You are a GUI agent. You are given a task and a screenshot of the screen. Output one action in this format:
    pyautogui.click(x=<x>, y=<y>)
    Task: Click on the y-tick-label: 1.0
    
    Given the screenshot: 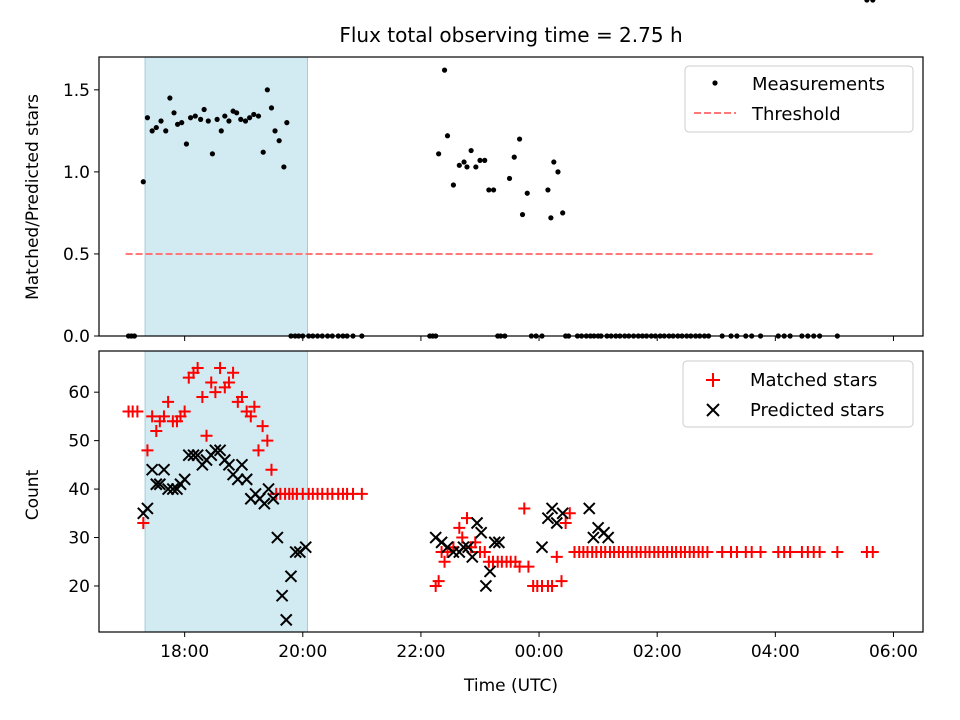 What is the action you would take?
    pyautogui.click(x=76, y=173)
    